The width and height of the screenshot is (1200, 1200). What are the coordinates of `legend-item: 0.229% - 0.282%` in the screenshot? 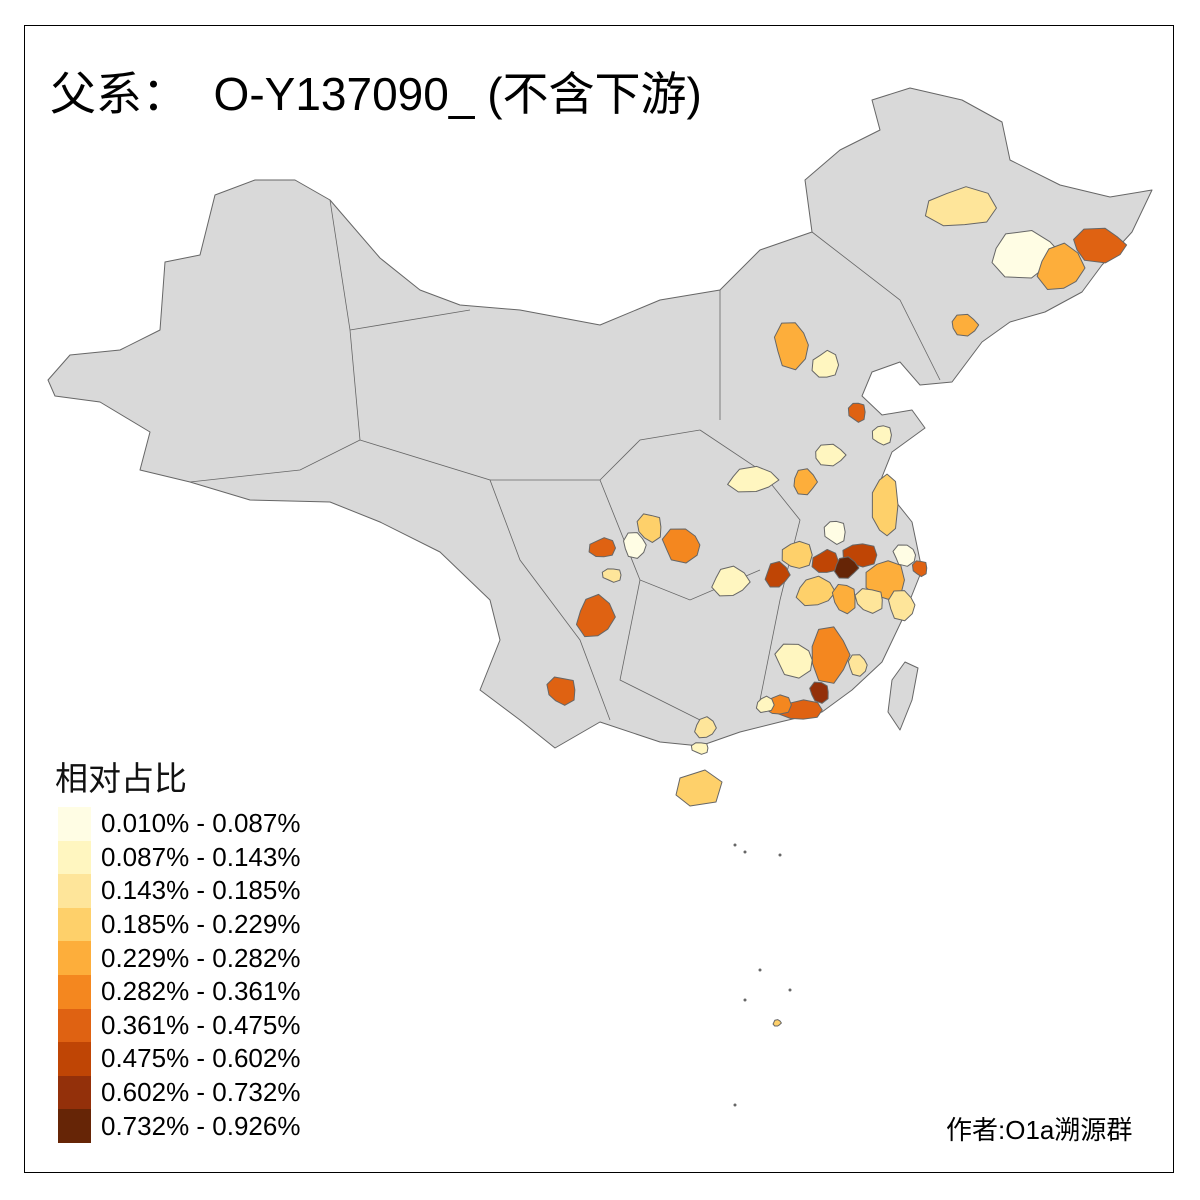 It's located at (179, 958).